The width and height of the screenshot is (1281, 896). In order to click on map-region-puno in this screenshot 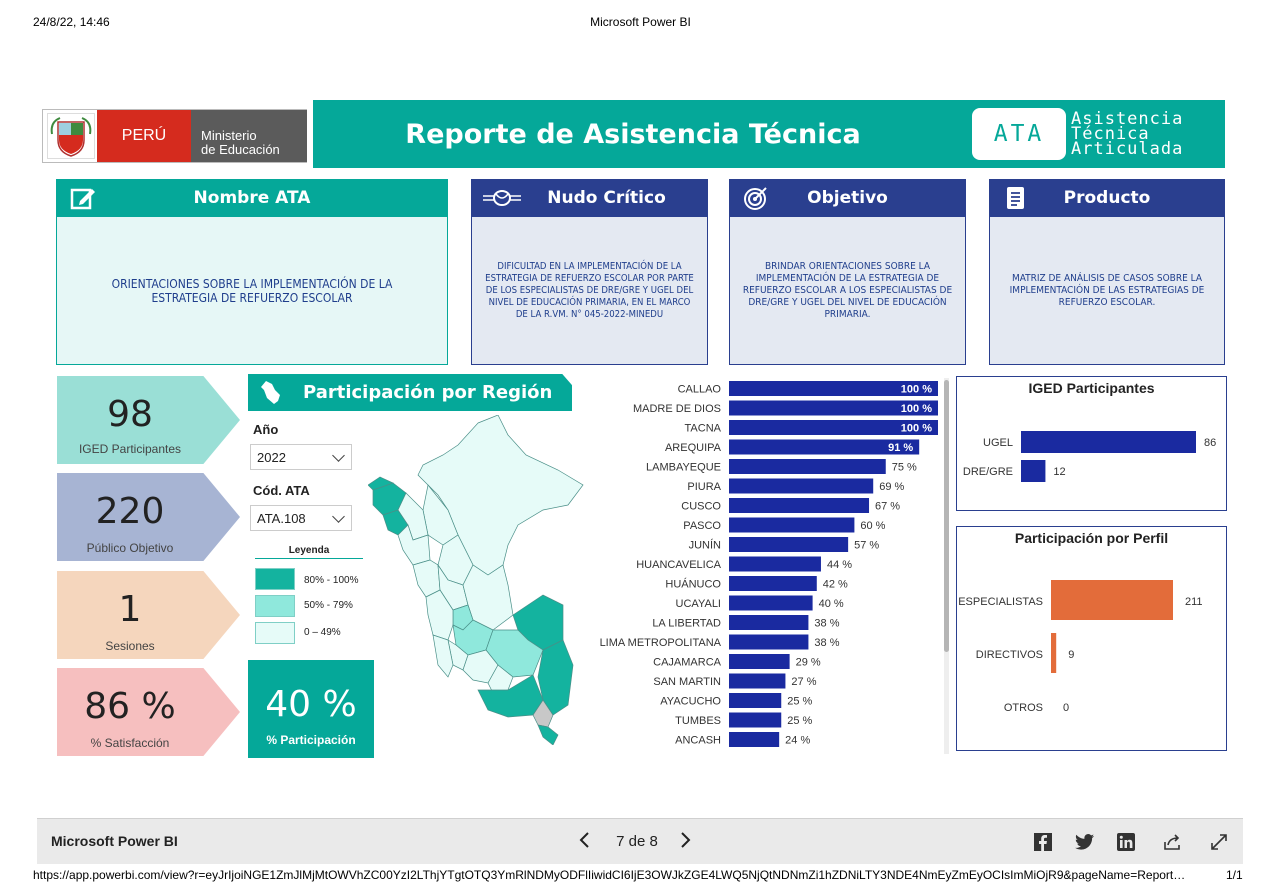, I will do `click(555, 677)`.